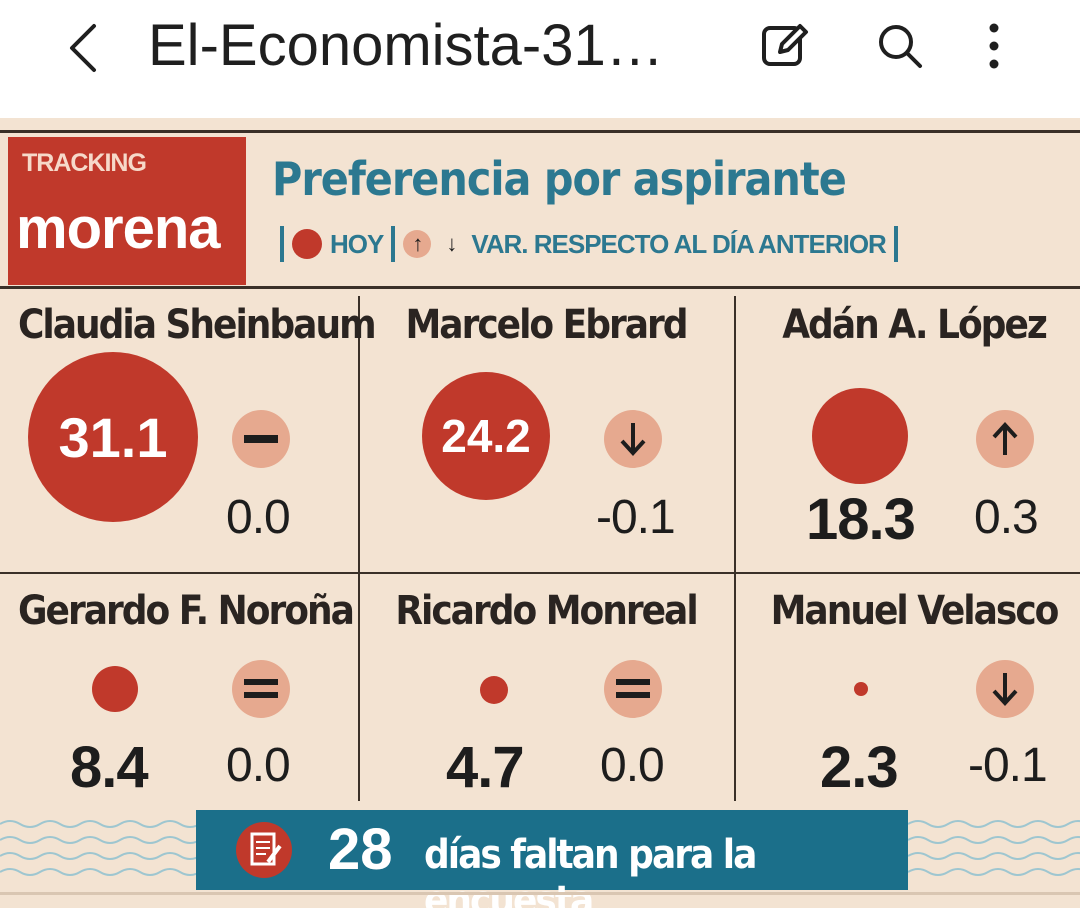 This screenshot has height=924, width=1080. I want to click on candidate-value: 2.3, so click(859, 767).